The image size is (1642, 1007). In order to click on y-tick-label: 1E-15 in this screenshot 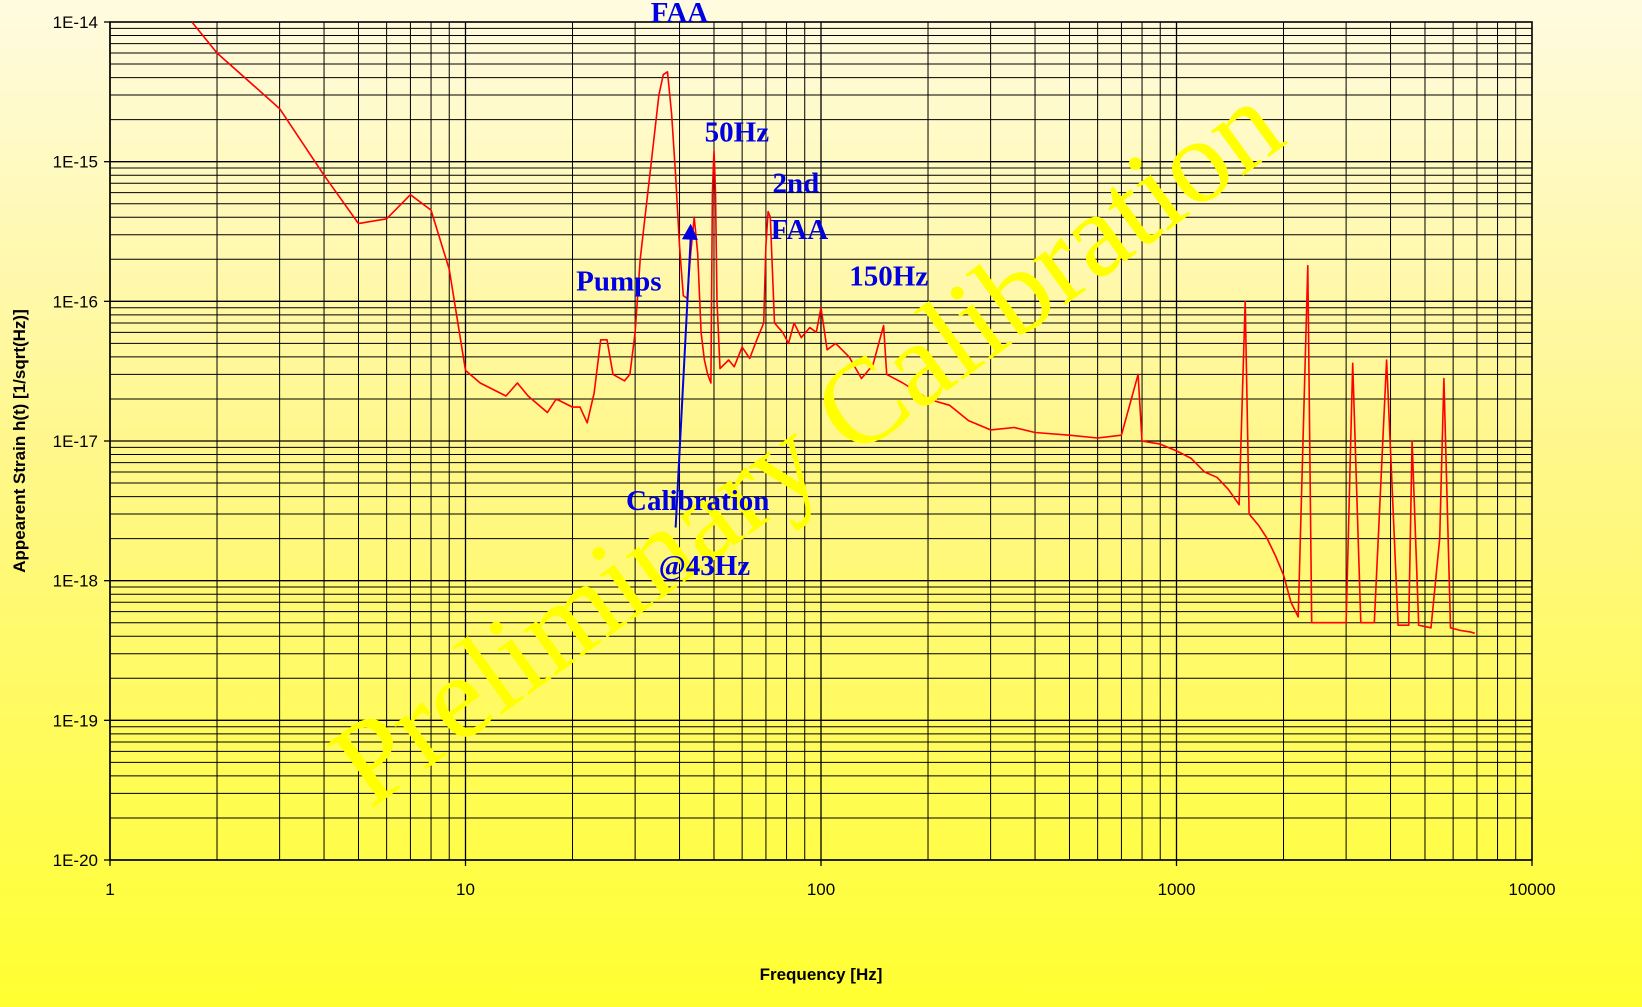, I will do `click(75, 162)`.